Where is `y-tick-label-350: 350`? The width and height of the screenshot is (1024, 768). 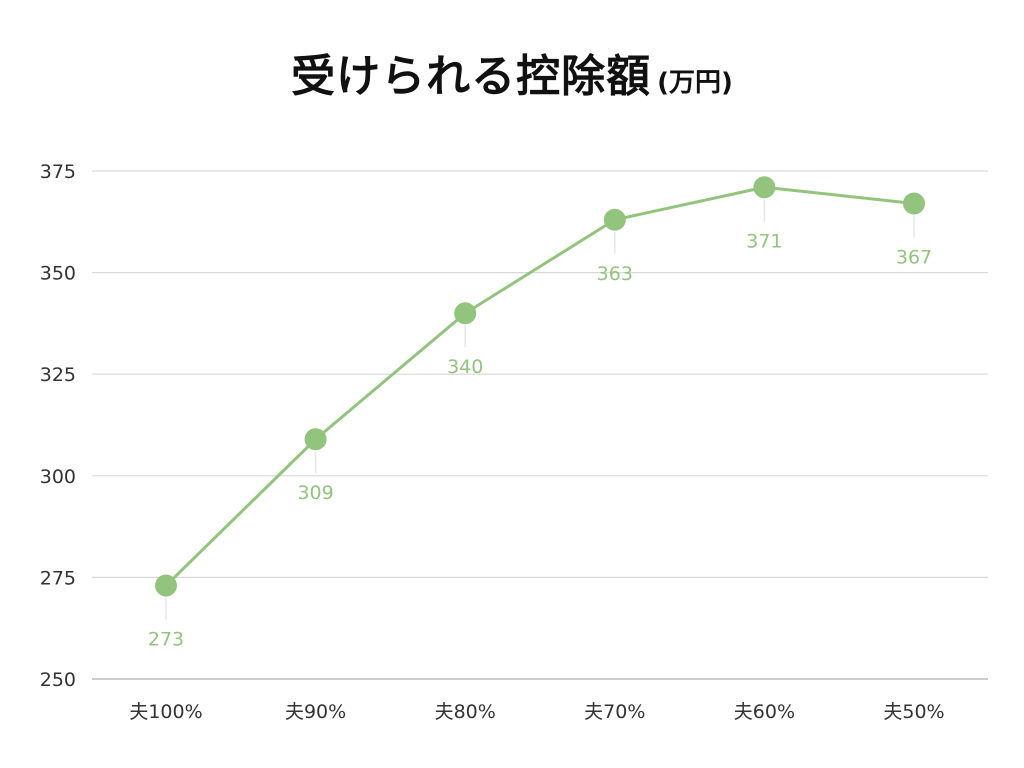 y-tick-label-350: 350 is located at coordinates (58, 274).